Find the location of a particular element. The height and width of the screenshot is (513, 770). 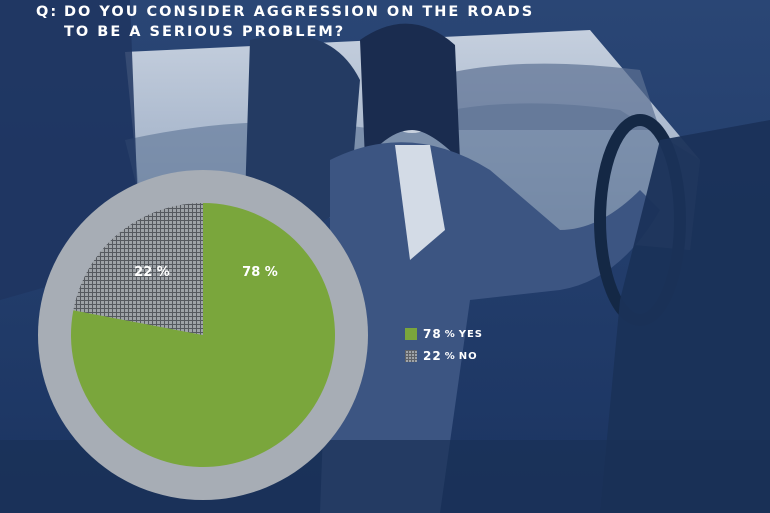

legend: 78 % YES 22 % NO is located at coordinates (444, 345).